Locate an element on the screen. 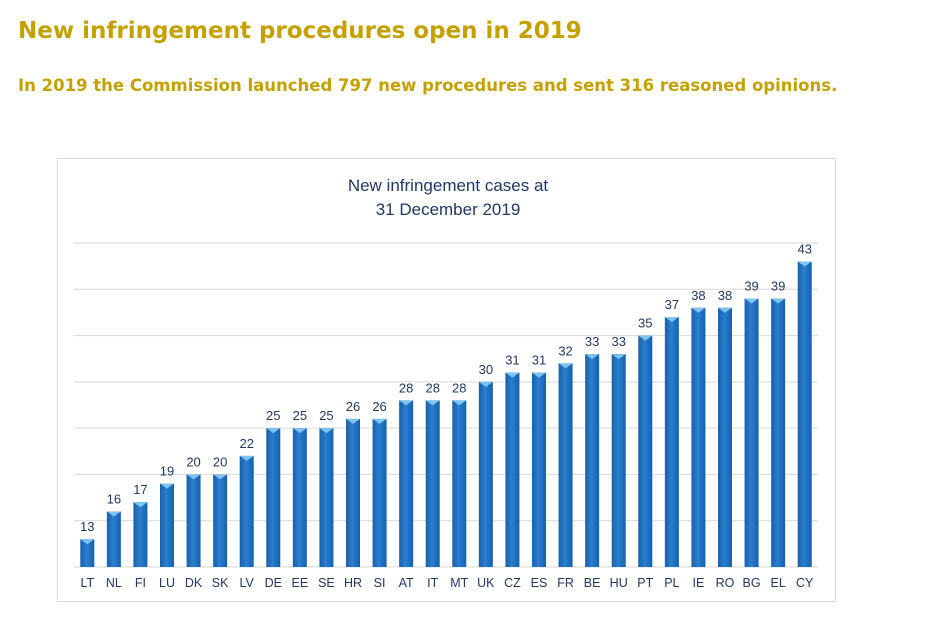  x-tick-SK: SK is located at coordinates (220, 583).